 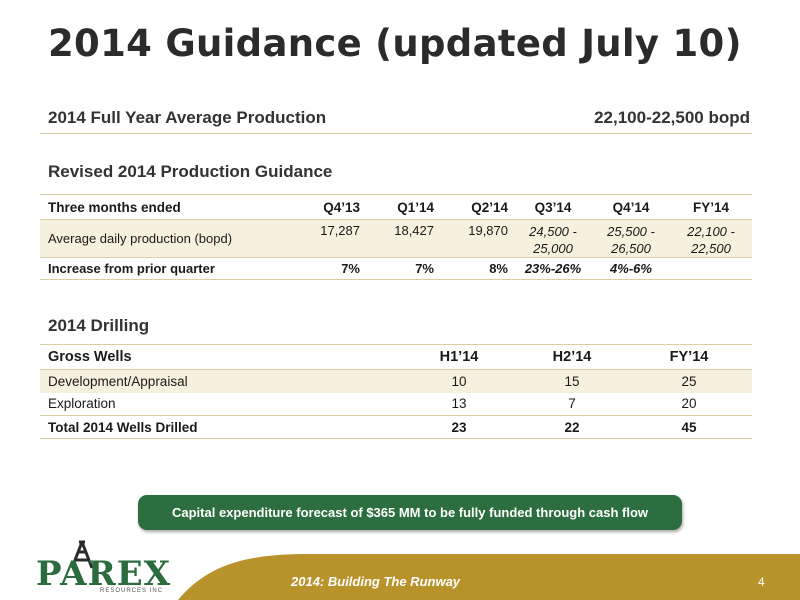 I want to click on cell-fy: 25, so click(x=689, y=381).